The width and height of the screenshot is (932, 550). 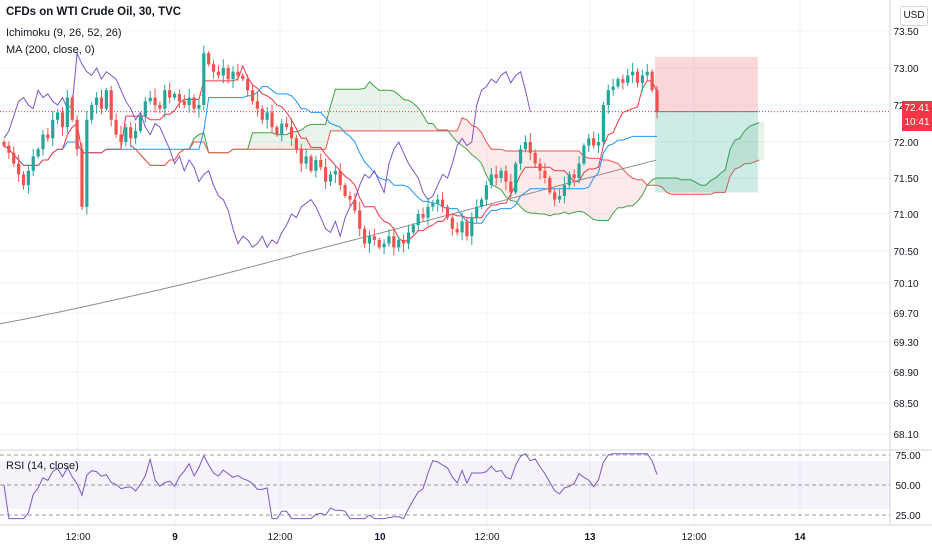 I want to click on bar-countdown: 10:41, so click(x=917, y=122).